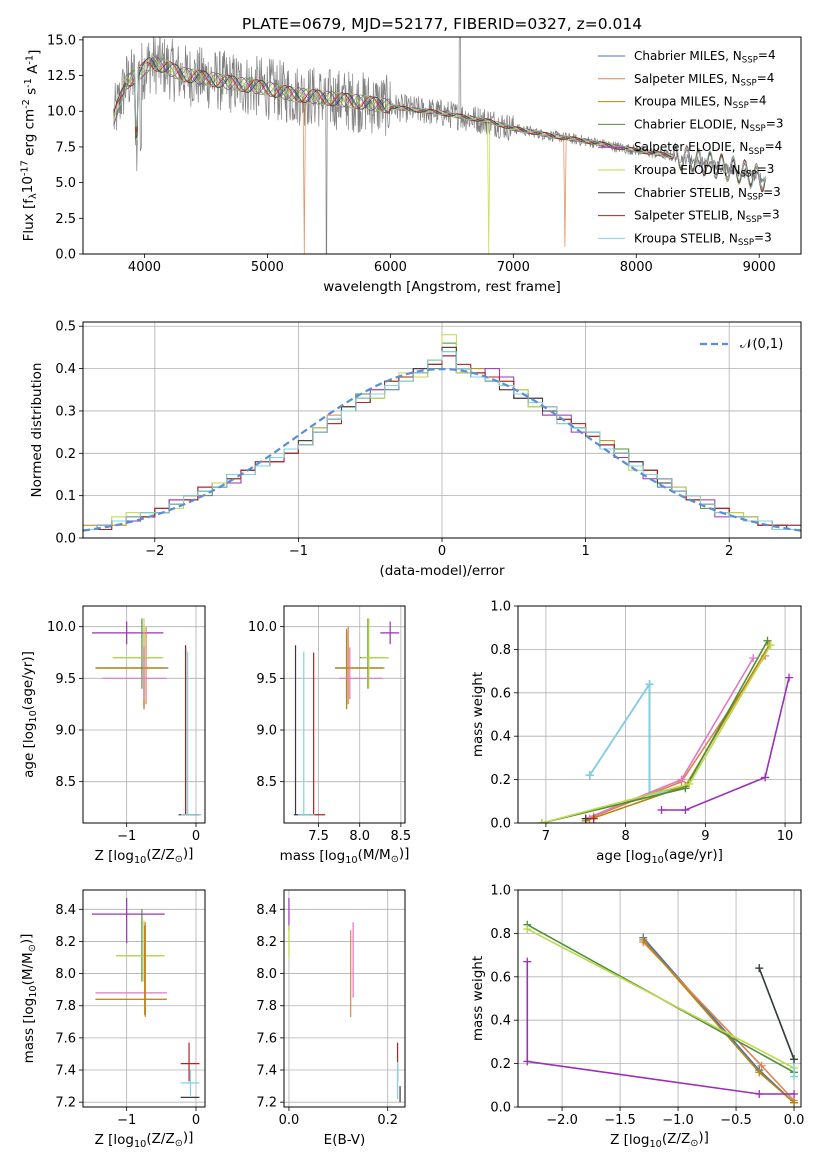  Describe the element at coordinates (704, 80) in the screenshot. I see `legend-entry: Salpeter MILES, NSSP​=4` at that location.